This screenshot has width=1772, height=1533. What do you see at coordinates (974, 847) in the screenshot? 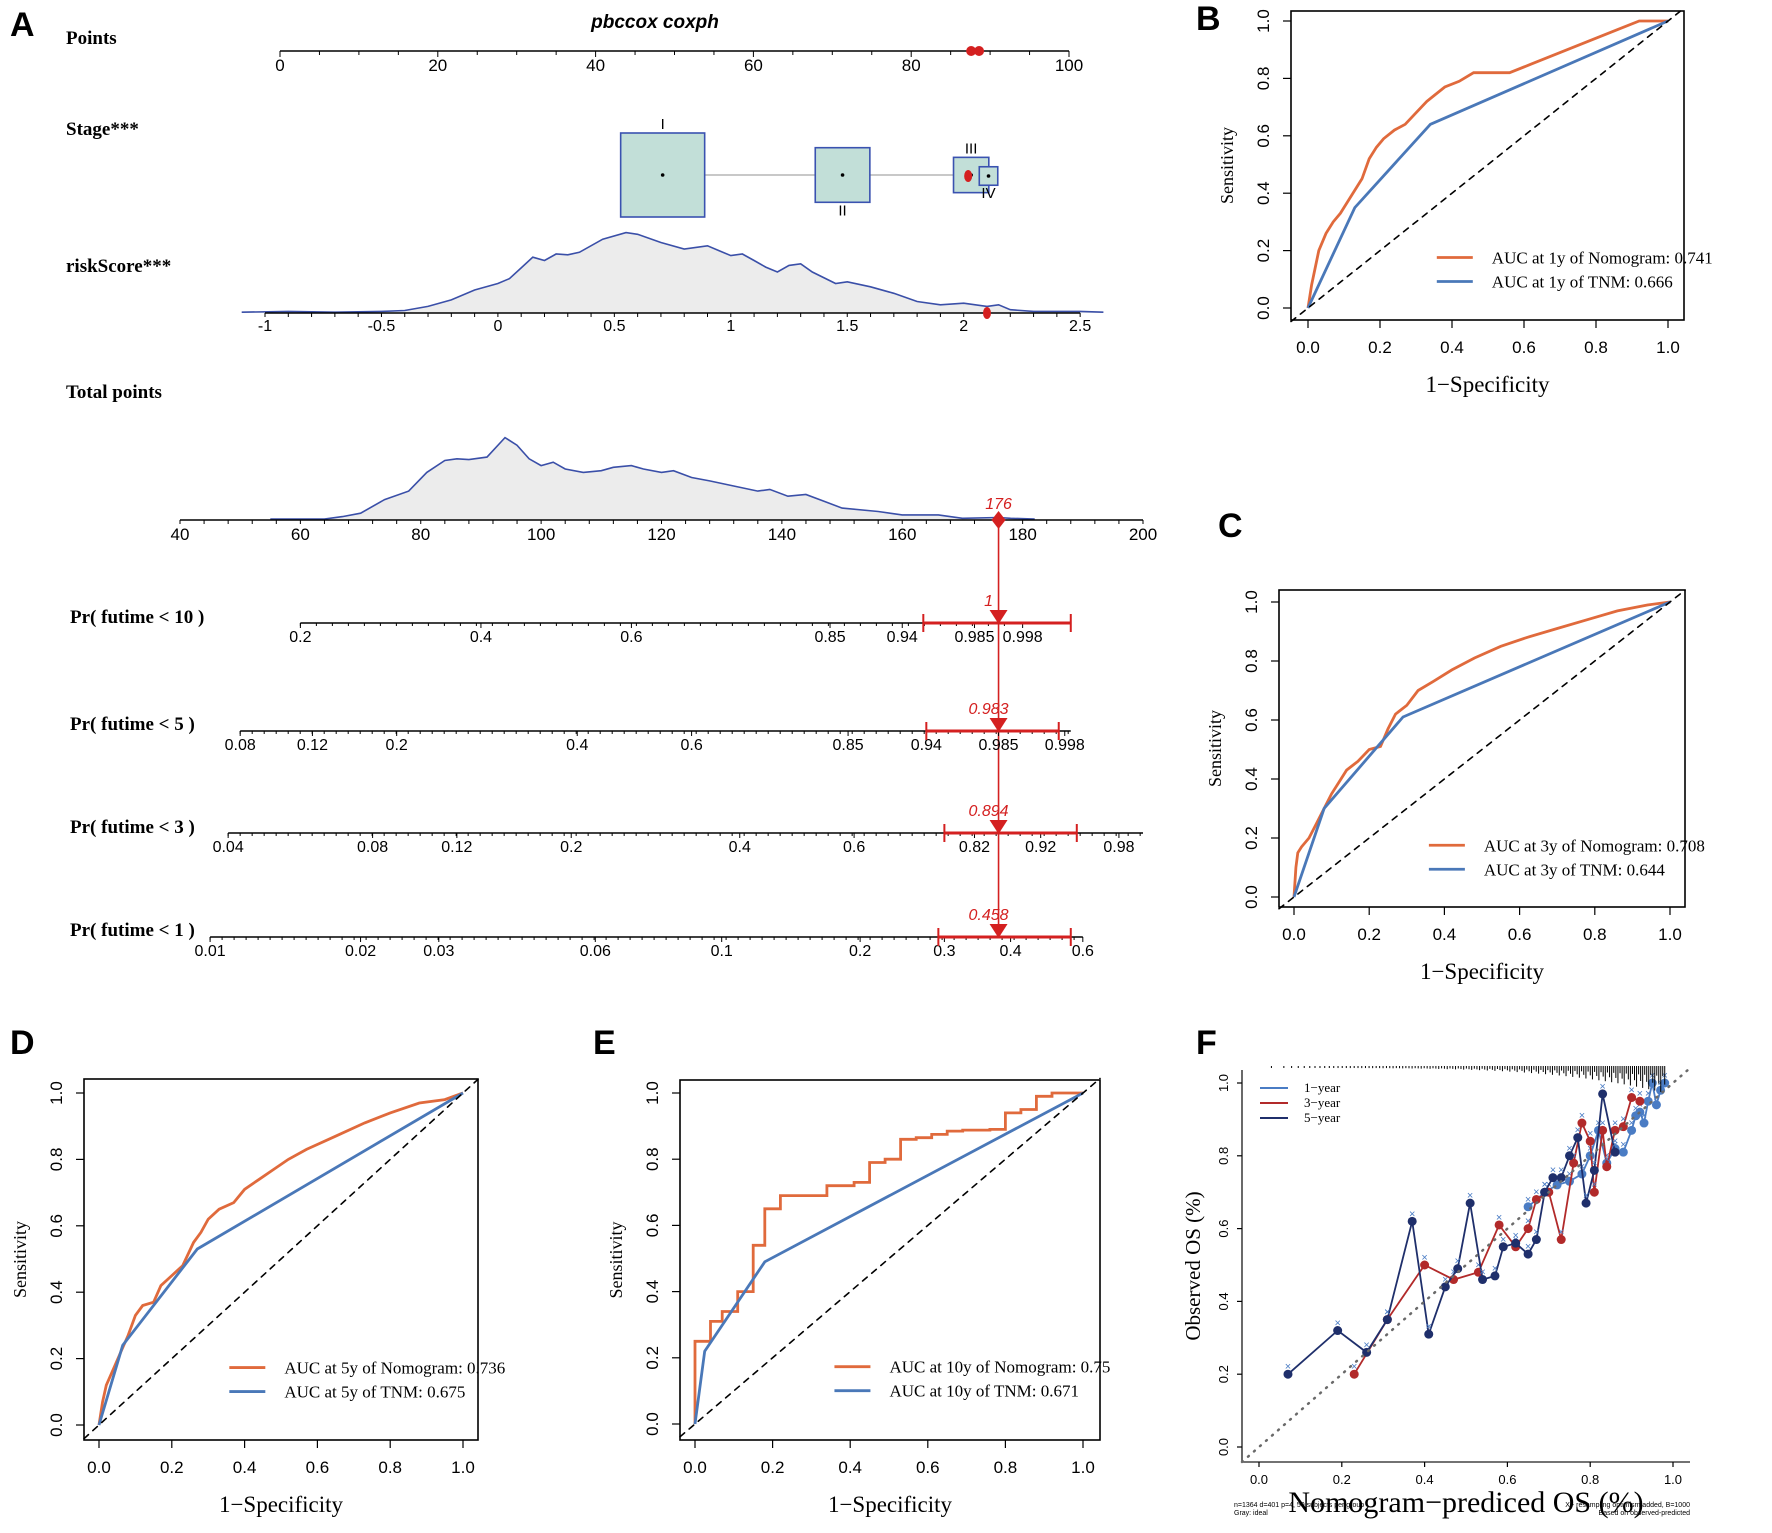
I see `prob-tick-label: 0.82` at bounding box center [974, 847].